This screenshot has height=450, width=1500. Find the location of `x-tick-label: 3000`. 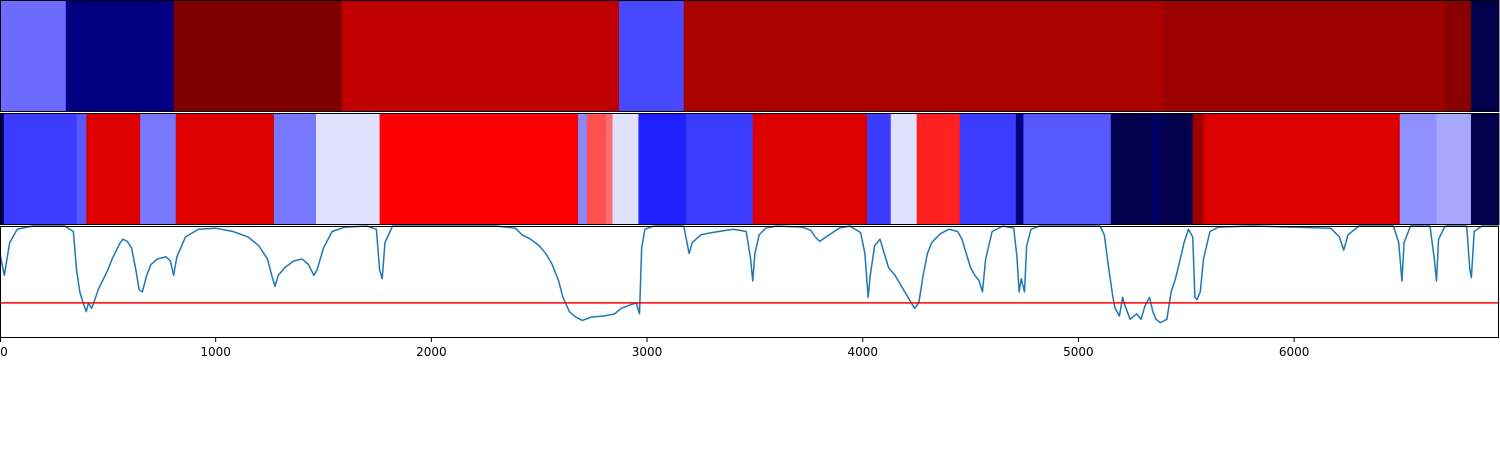

x-tick-label: 3000 is located at coordinates (647, 352).